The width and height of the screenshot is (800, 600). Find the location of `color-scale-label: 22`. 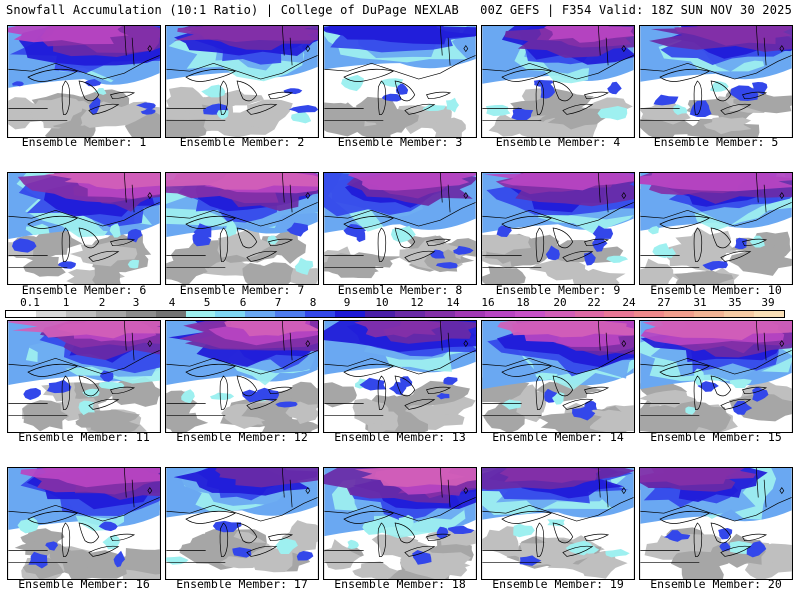

color-scale-label: 22 is located at coordinates (594, 302).